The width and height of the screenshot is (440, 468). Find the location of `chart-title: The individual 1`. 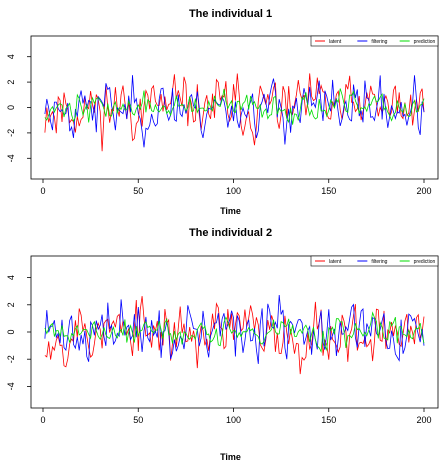

chart-title: The individual 1 is located at coordinates (230, 14).